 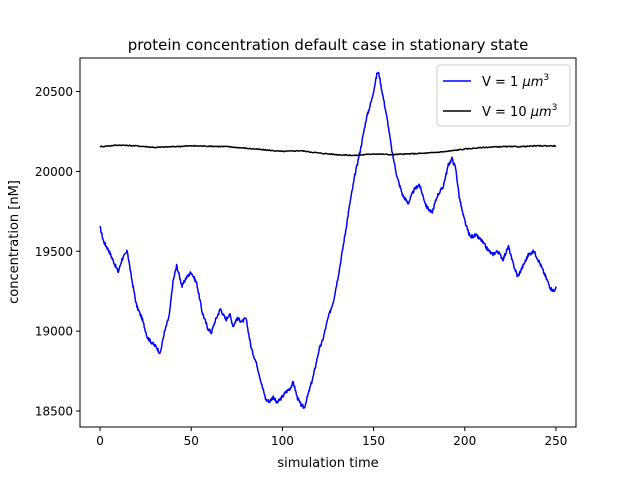 I want to click on y-axis: 18500 19000 19500 20000 20500, so click(x=57, y=252).